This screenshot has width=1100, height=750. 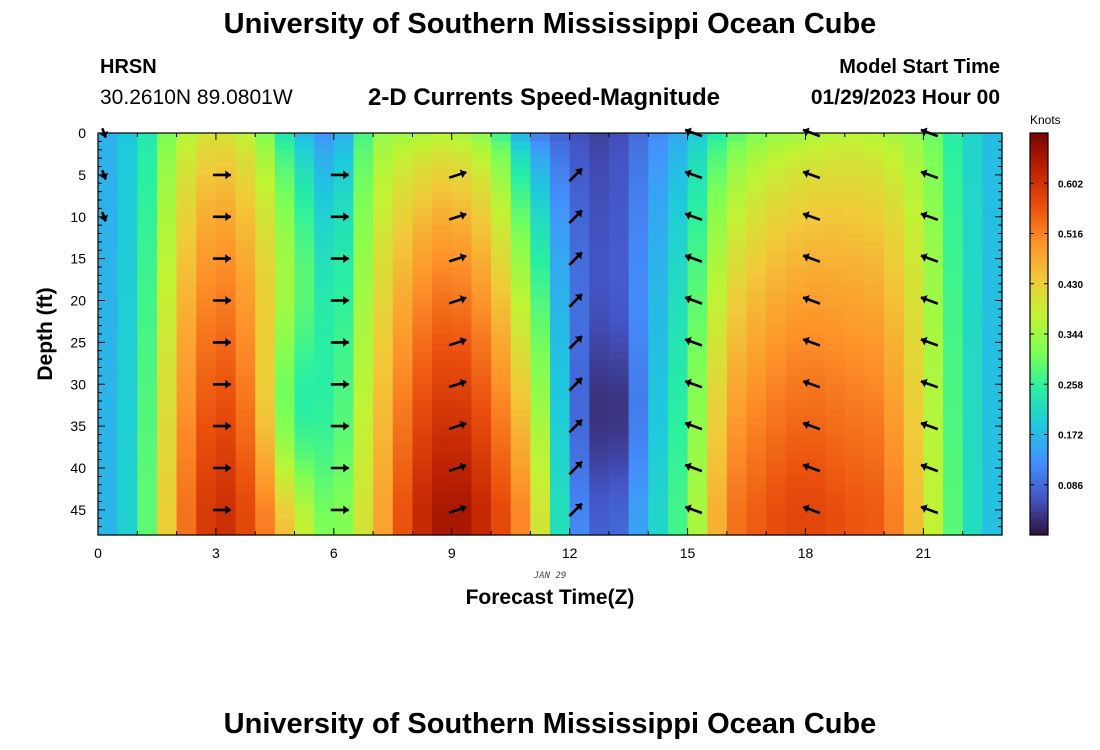 I want to click on model-start-value: 01/29/2023 Hour 00, so click(x=905, y=97).